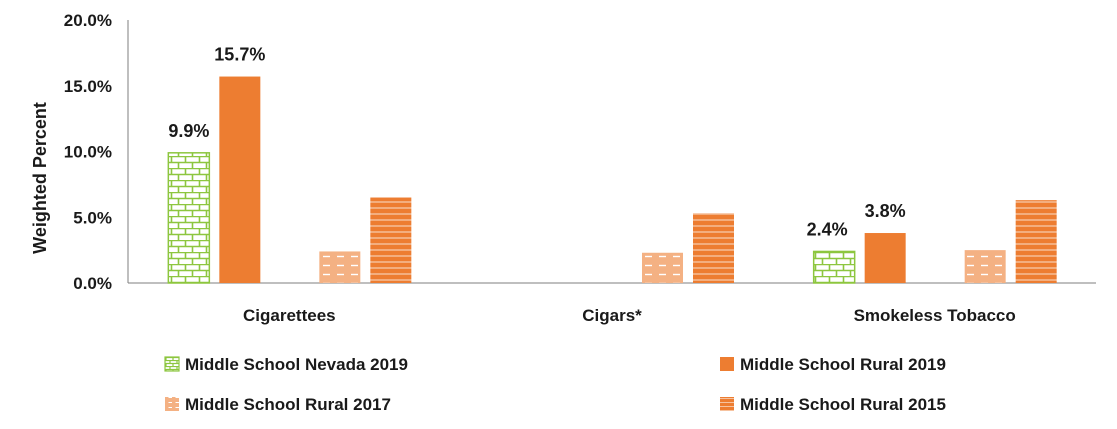 The image size is (1117, 429). I want to click on legend-item: Middle School Rural 2015, so click(833, 404).